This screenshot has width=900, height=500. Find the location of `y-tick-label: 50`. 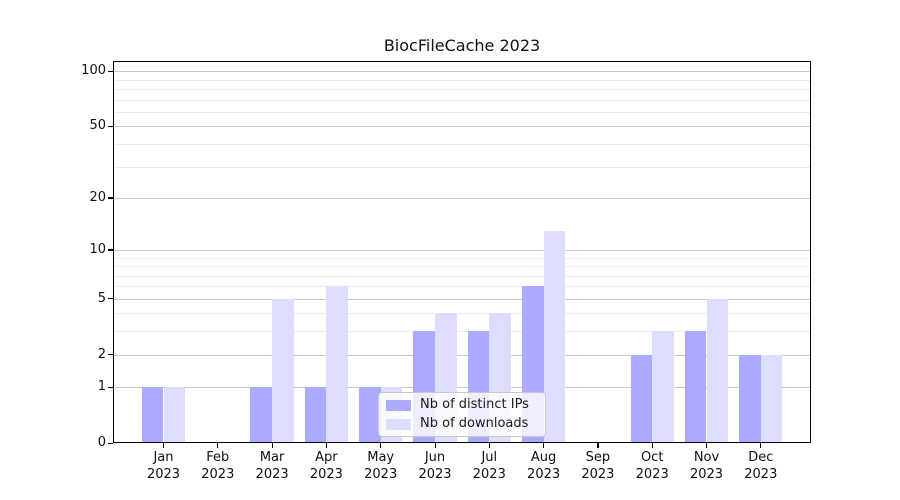

y-tick-label: 50 is located at coordinates (97, 126).